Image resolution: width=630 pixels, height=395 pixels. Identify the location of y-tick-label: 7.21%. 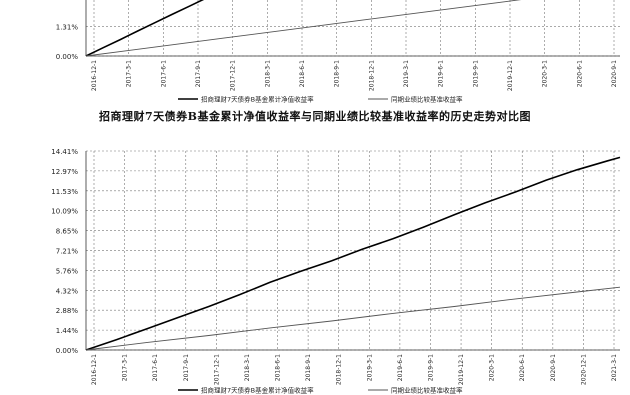
(67, 251).